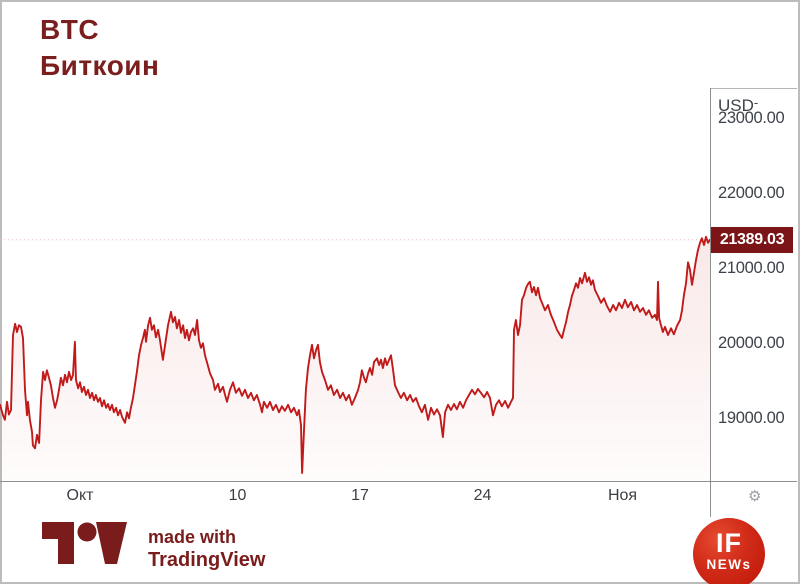  Describe the element at coordinates (622, 495) in the screenshot. I see `time-tick-label: Ноя` at that location.